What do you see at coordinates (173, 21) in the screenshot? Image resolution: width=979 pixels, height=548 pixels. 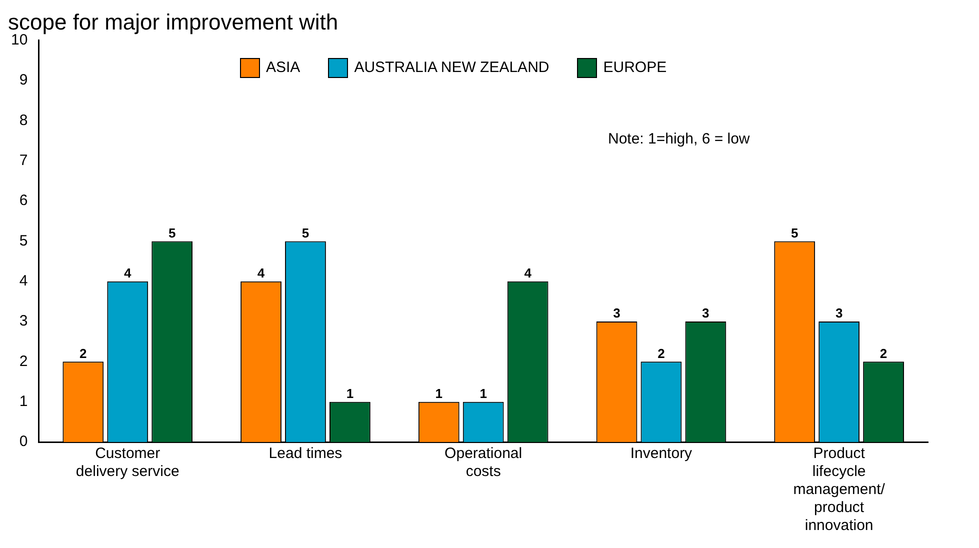 I see `chart-title: scope for major improvement with` at bounding box center [173, 21].